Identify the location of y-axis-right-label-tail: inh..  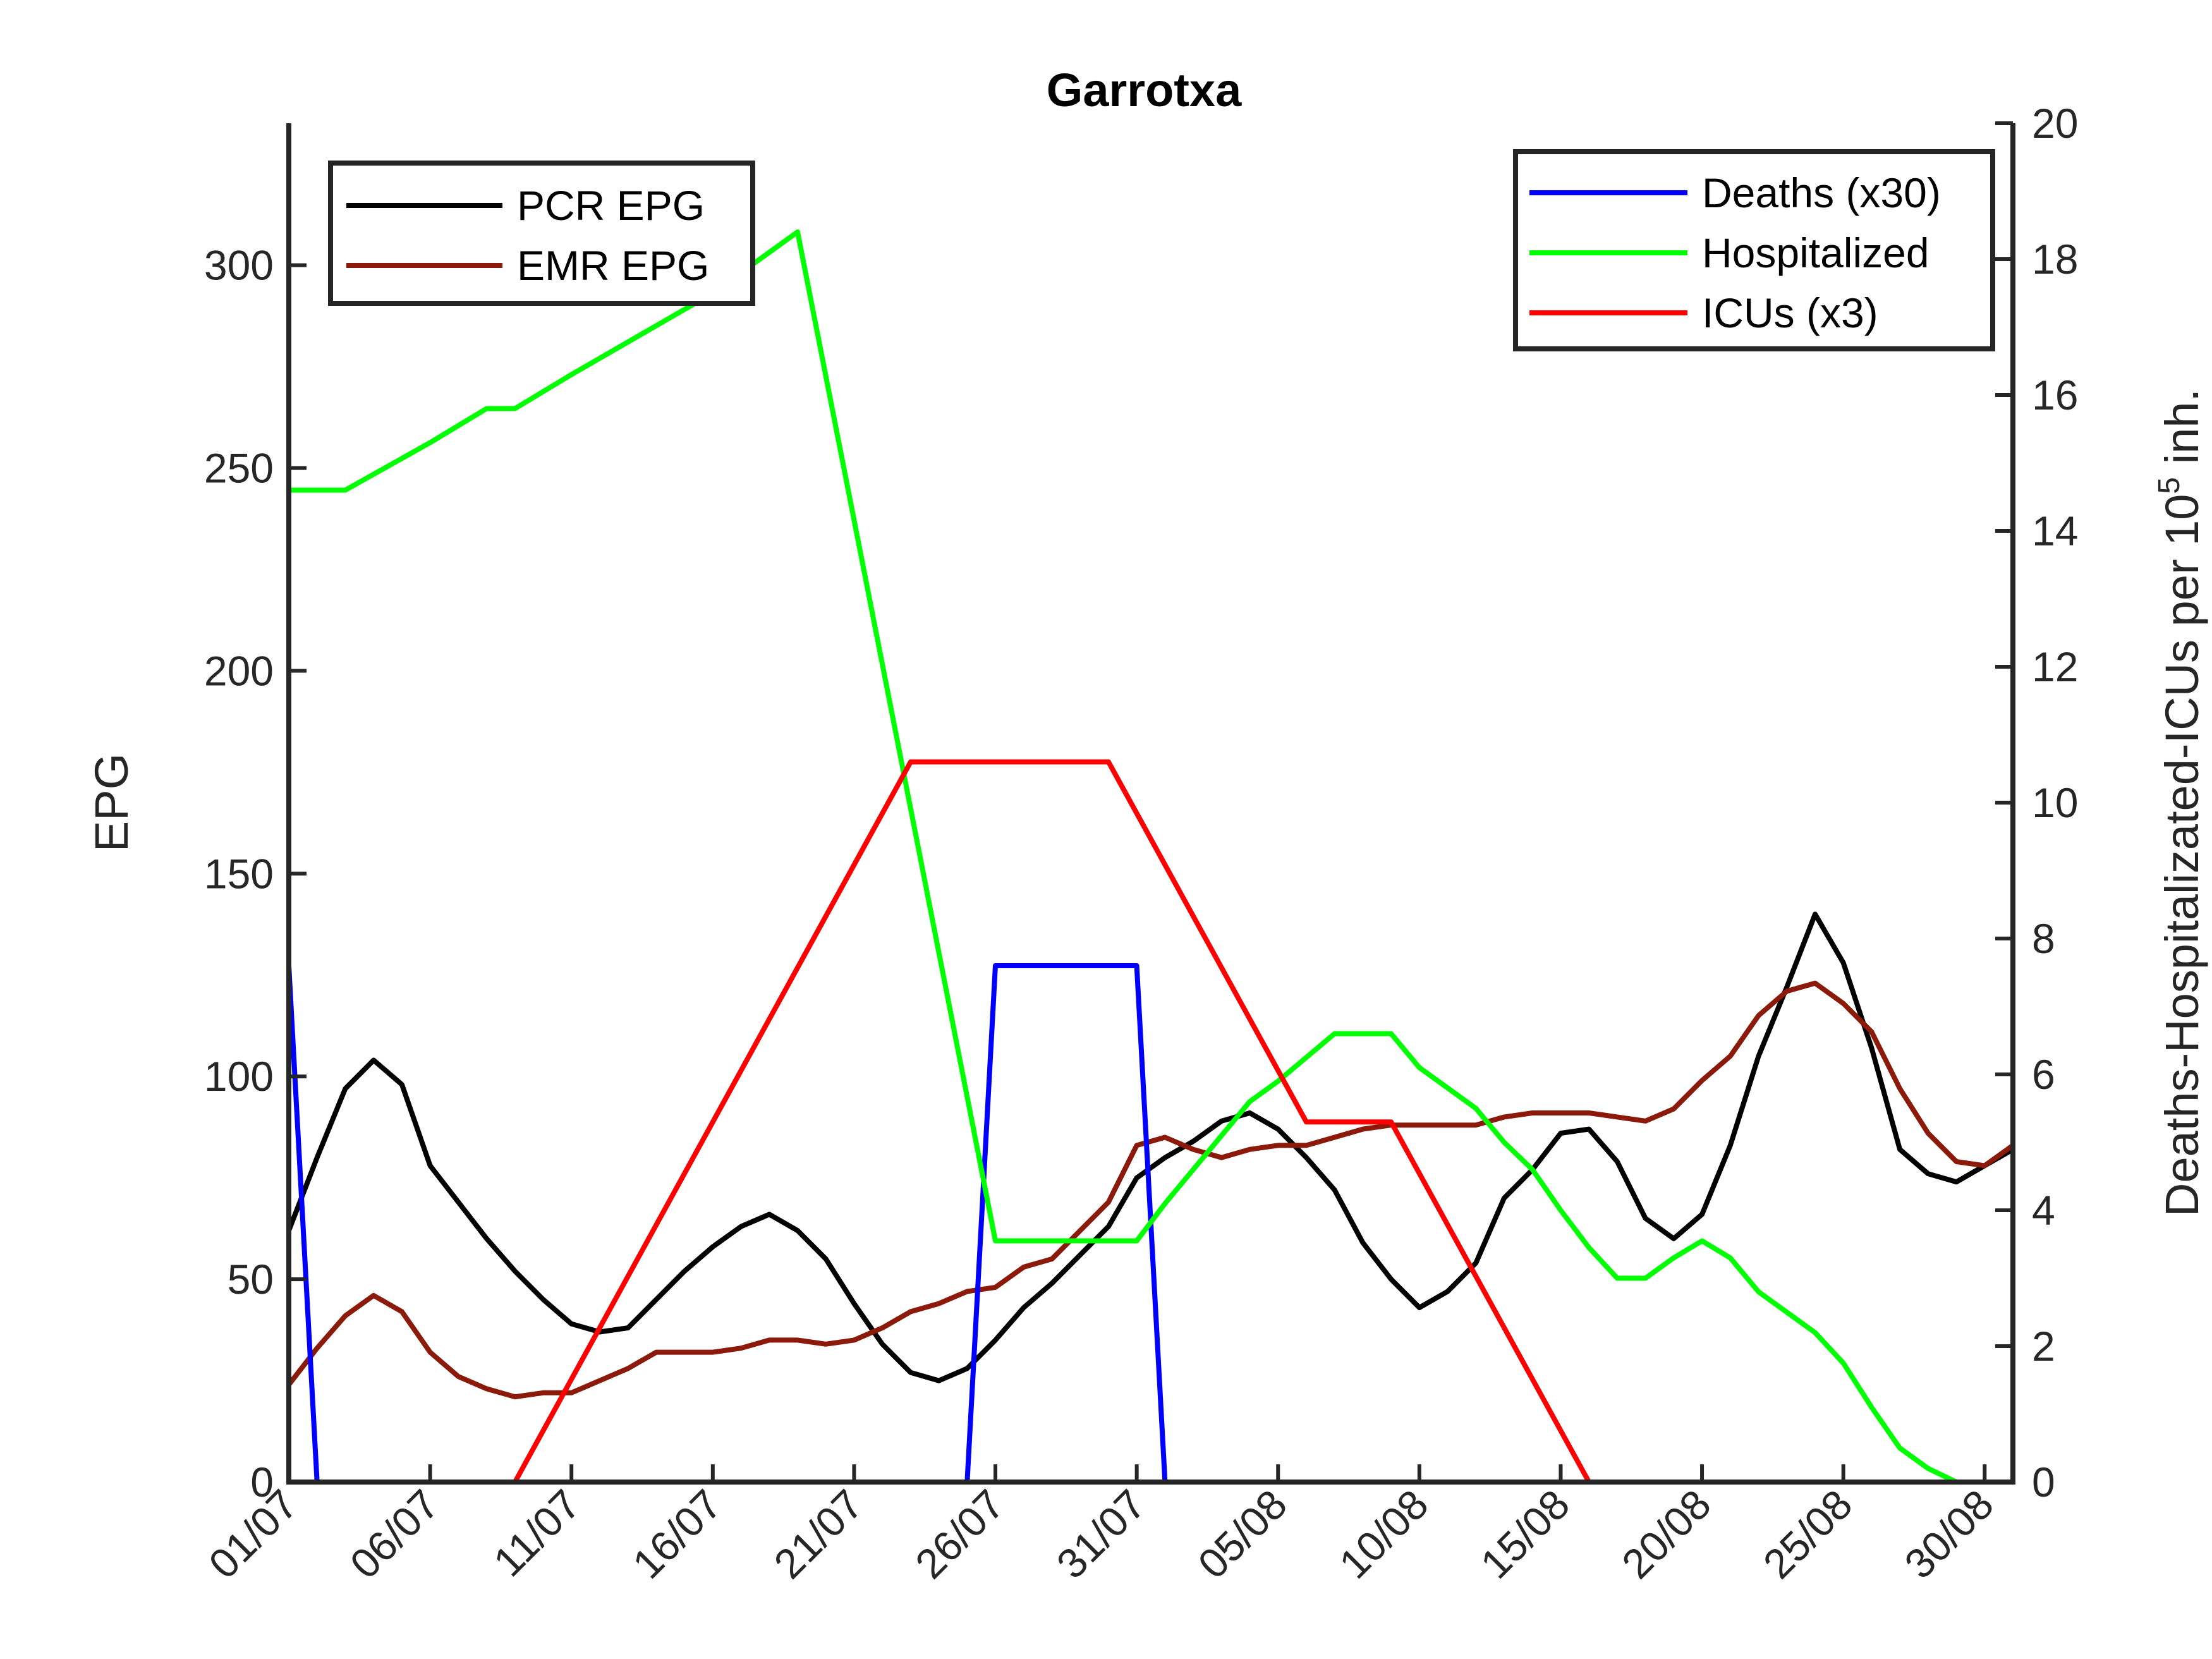
(2182, 433).